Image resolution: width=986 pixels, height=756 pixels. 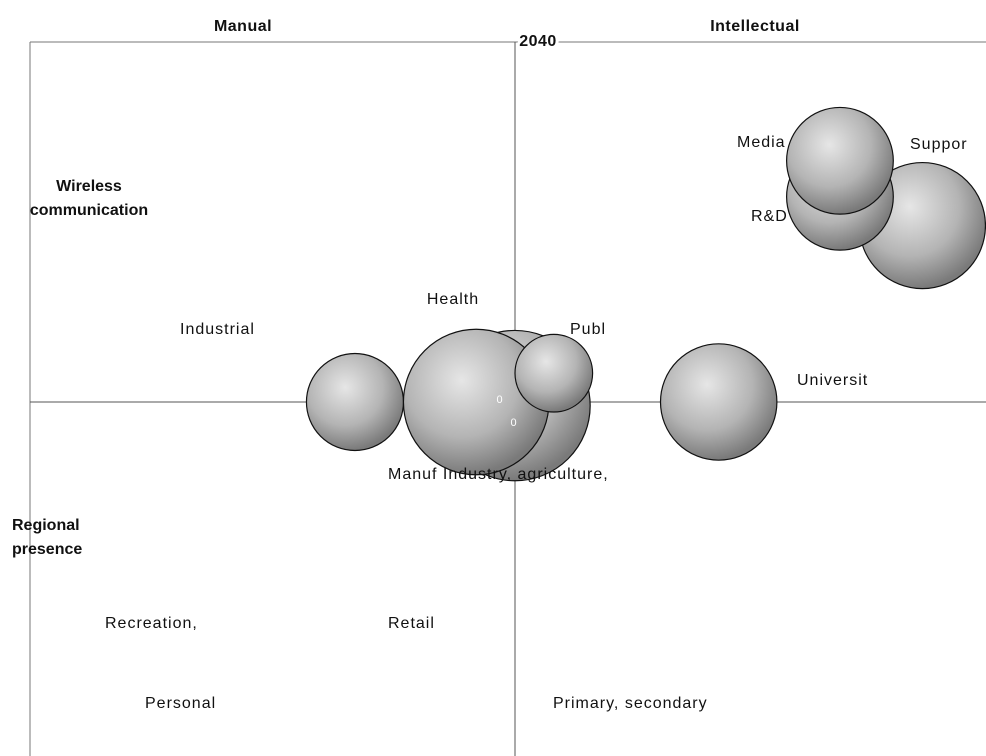 What do you see at coordinates (769, 216) in the screenshot?
I see `point-label: R&D` at bounding box center [769, 216].